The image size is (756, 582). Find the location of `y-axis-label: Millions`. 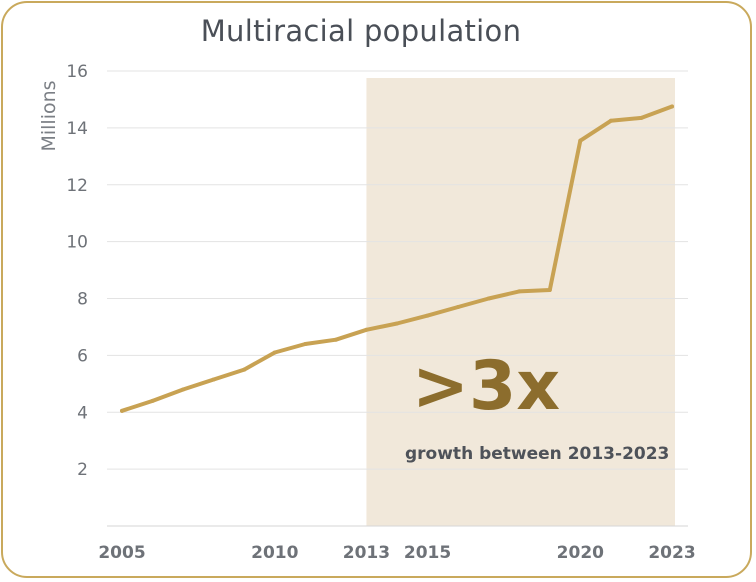

y-axis-label: Millions is located at coordinates (49, 115).